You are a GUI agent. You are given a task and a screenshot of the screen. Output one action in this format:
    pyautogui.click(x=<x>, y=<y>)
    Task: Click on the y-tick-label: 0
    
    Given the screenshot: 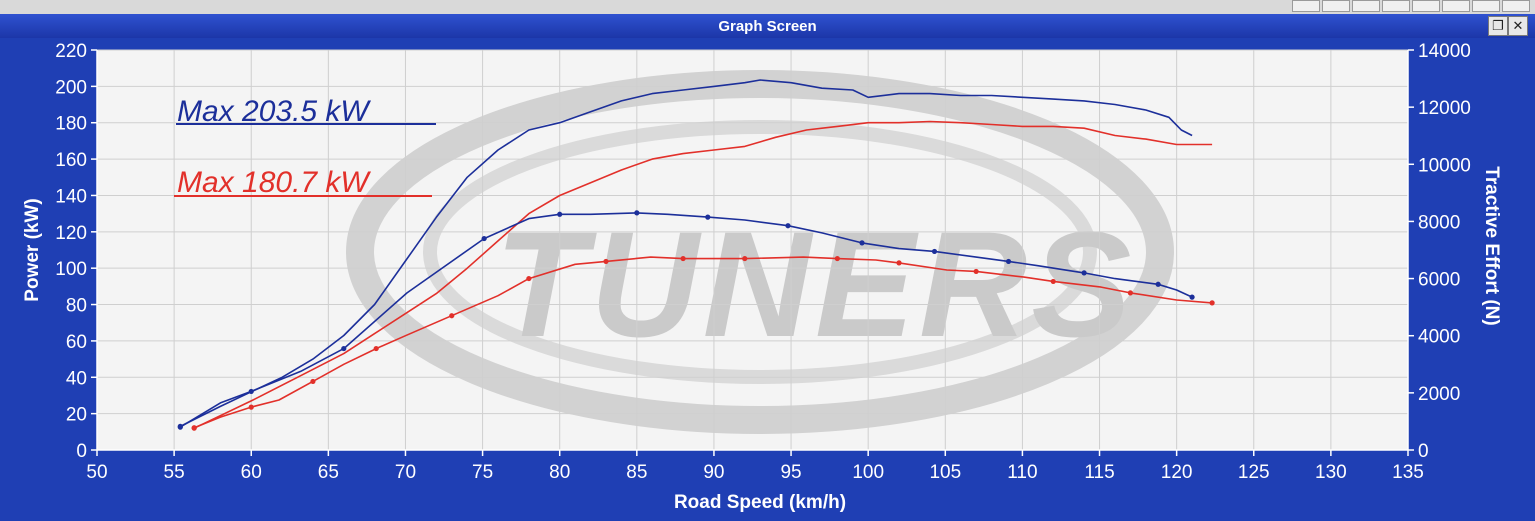 What is the action you would take?
    pyautogui.click(x=81, y=451)
    